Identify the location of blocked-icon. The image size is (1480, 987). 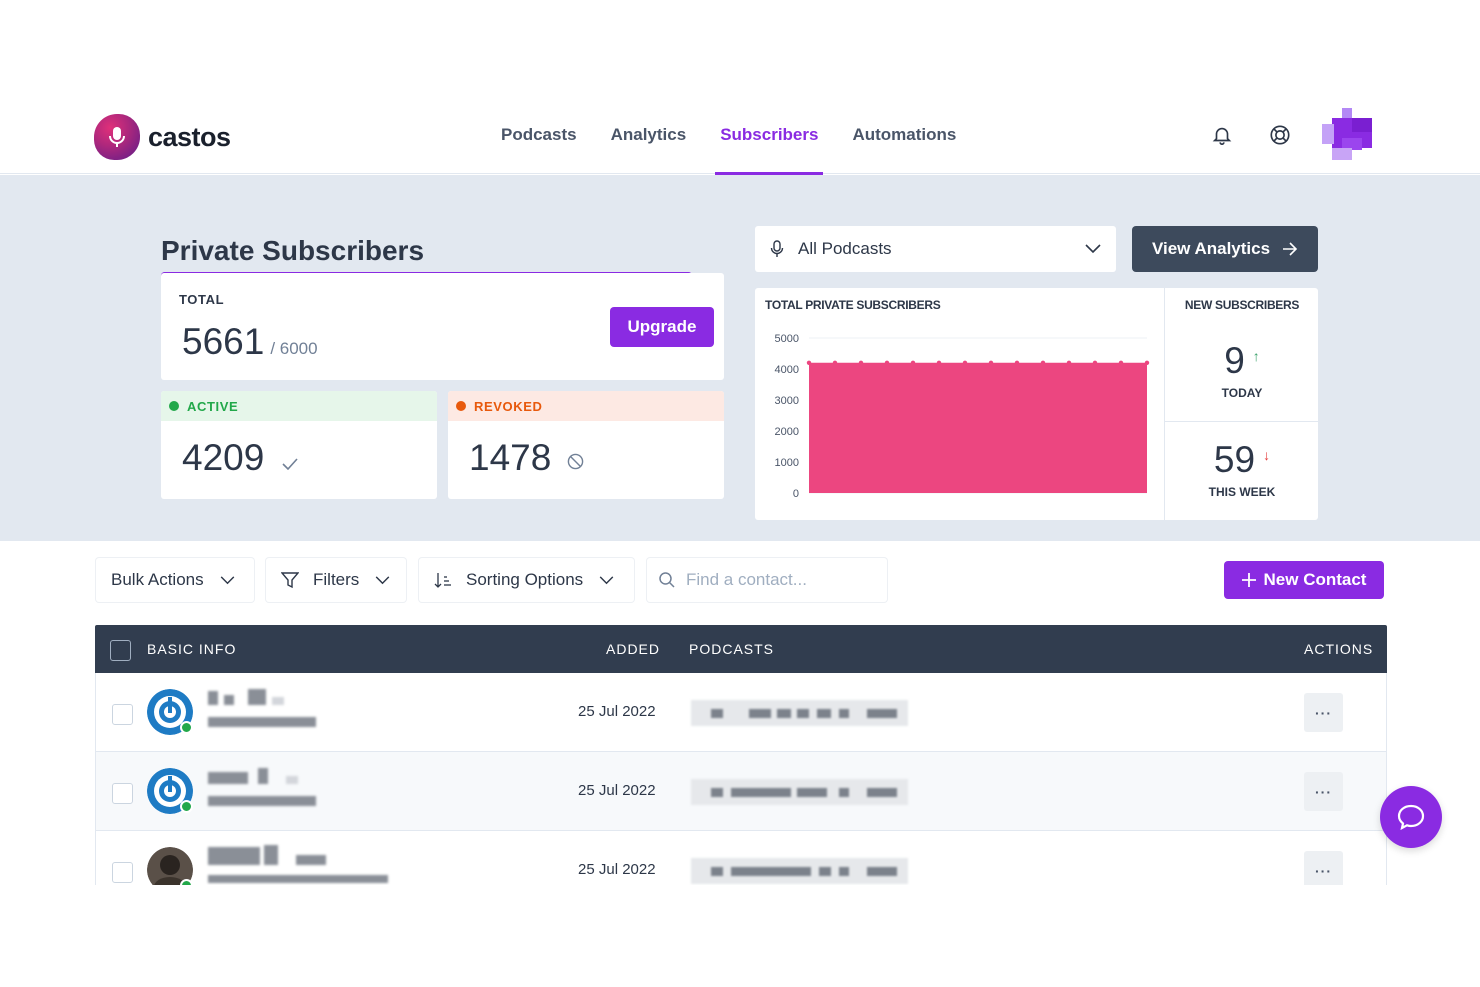
(576, 461).